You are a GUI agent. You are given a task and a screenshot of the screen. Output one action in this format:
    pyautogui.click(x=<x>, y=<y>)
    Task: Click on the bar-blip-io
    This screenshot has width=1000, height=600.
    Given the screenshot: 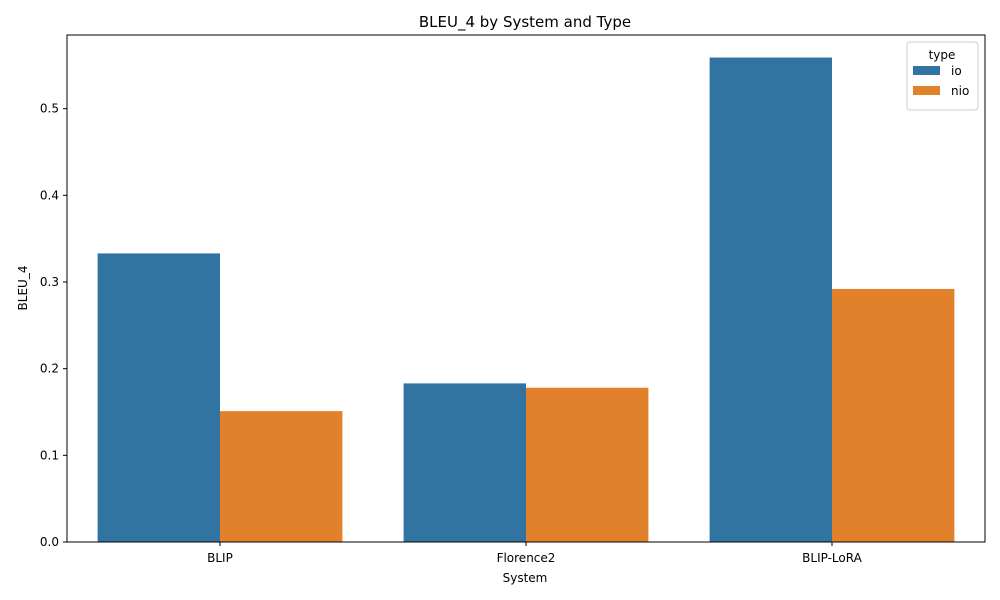 What is the action you would take?
    pyautogui.click(x=158, y=397)
    